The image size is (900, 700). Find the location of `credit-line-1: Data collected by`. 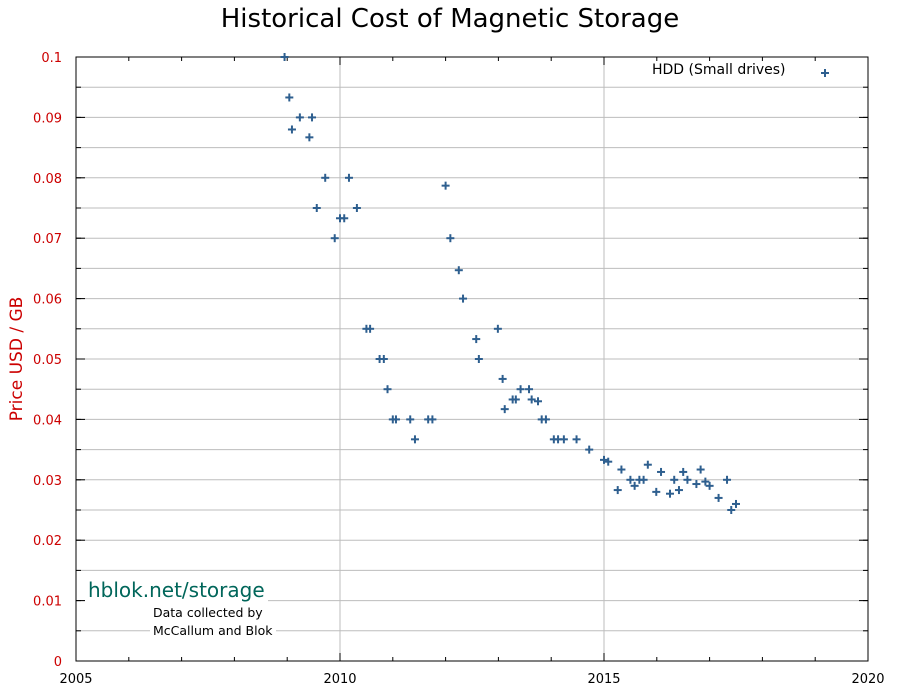

credit-line-1: Data collected by is located at coordinates (208, 612).